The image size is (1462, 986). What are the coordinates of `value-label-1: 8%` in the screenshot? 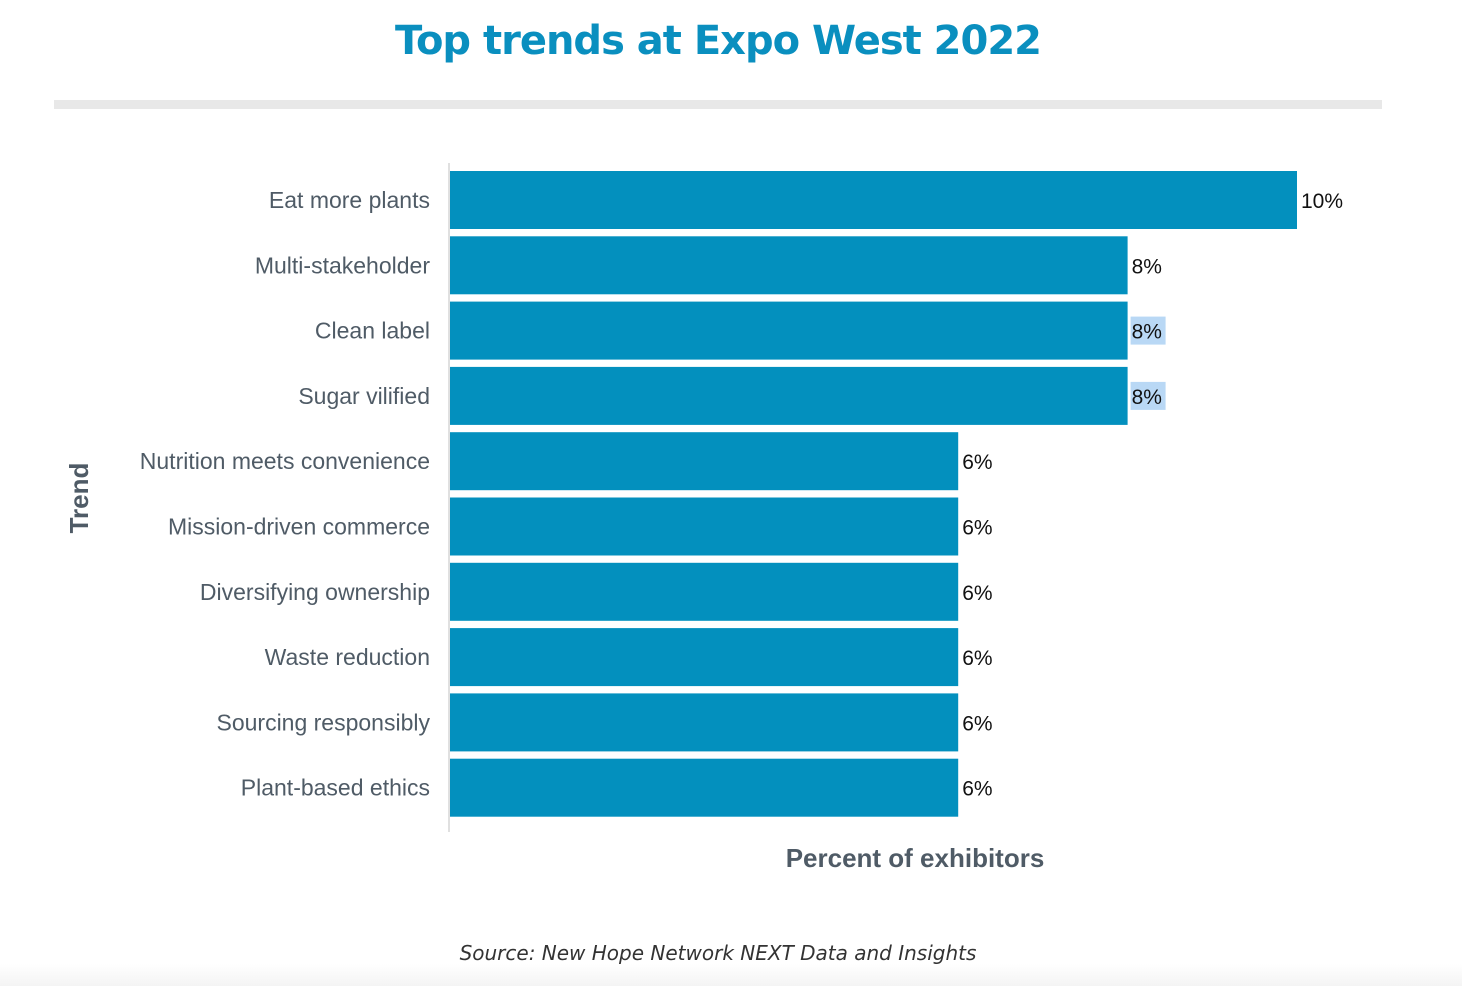 It's located at (1147, 266).